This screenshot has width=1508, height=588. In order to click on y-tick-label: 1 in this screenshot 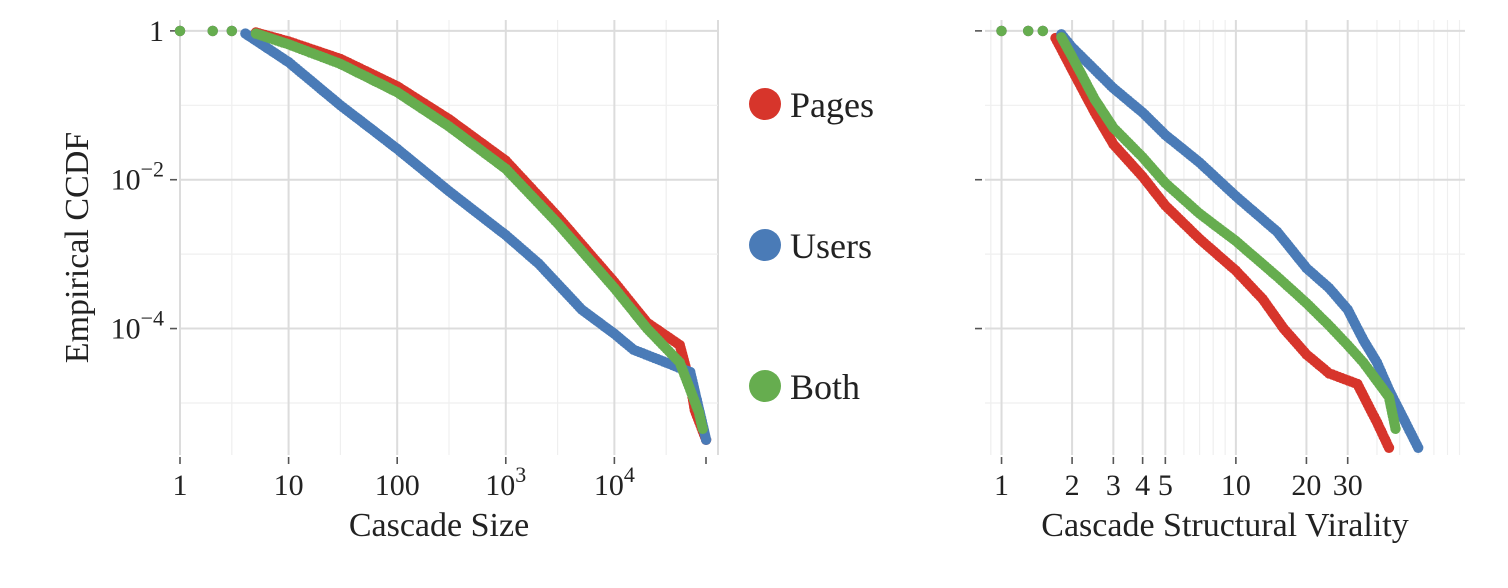, I will do `click(156, 31)`.